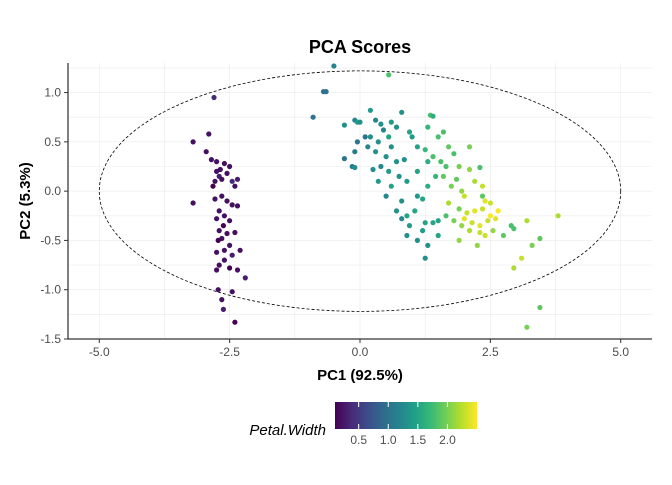 The height and width of the screenshot is (485, 672). What do you see at coordinates (50, 339) in the screenshot?
I see `y-tick-label: -1.5` at bounding box center [50, 339].